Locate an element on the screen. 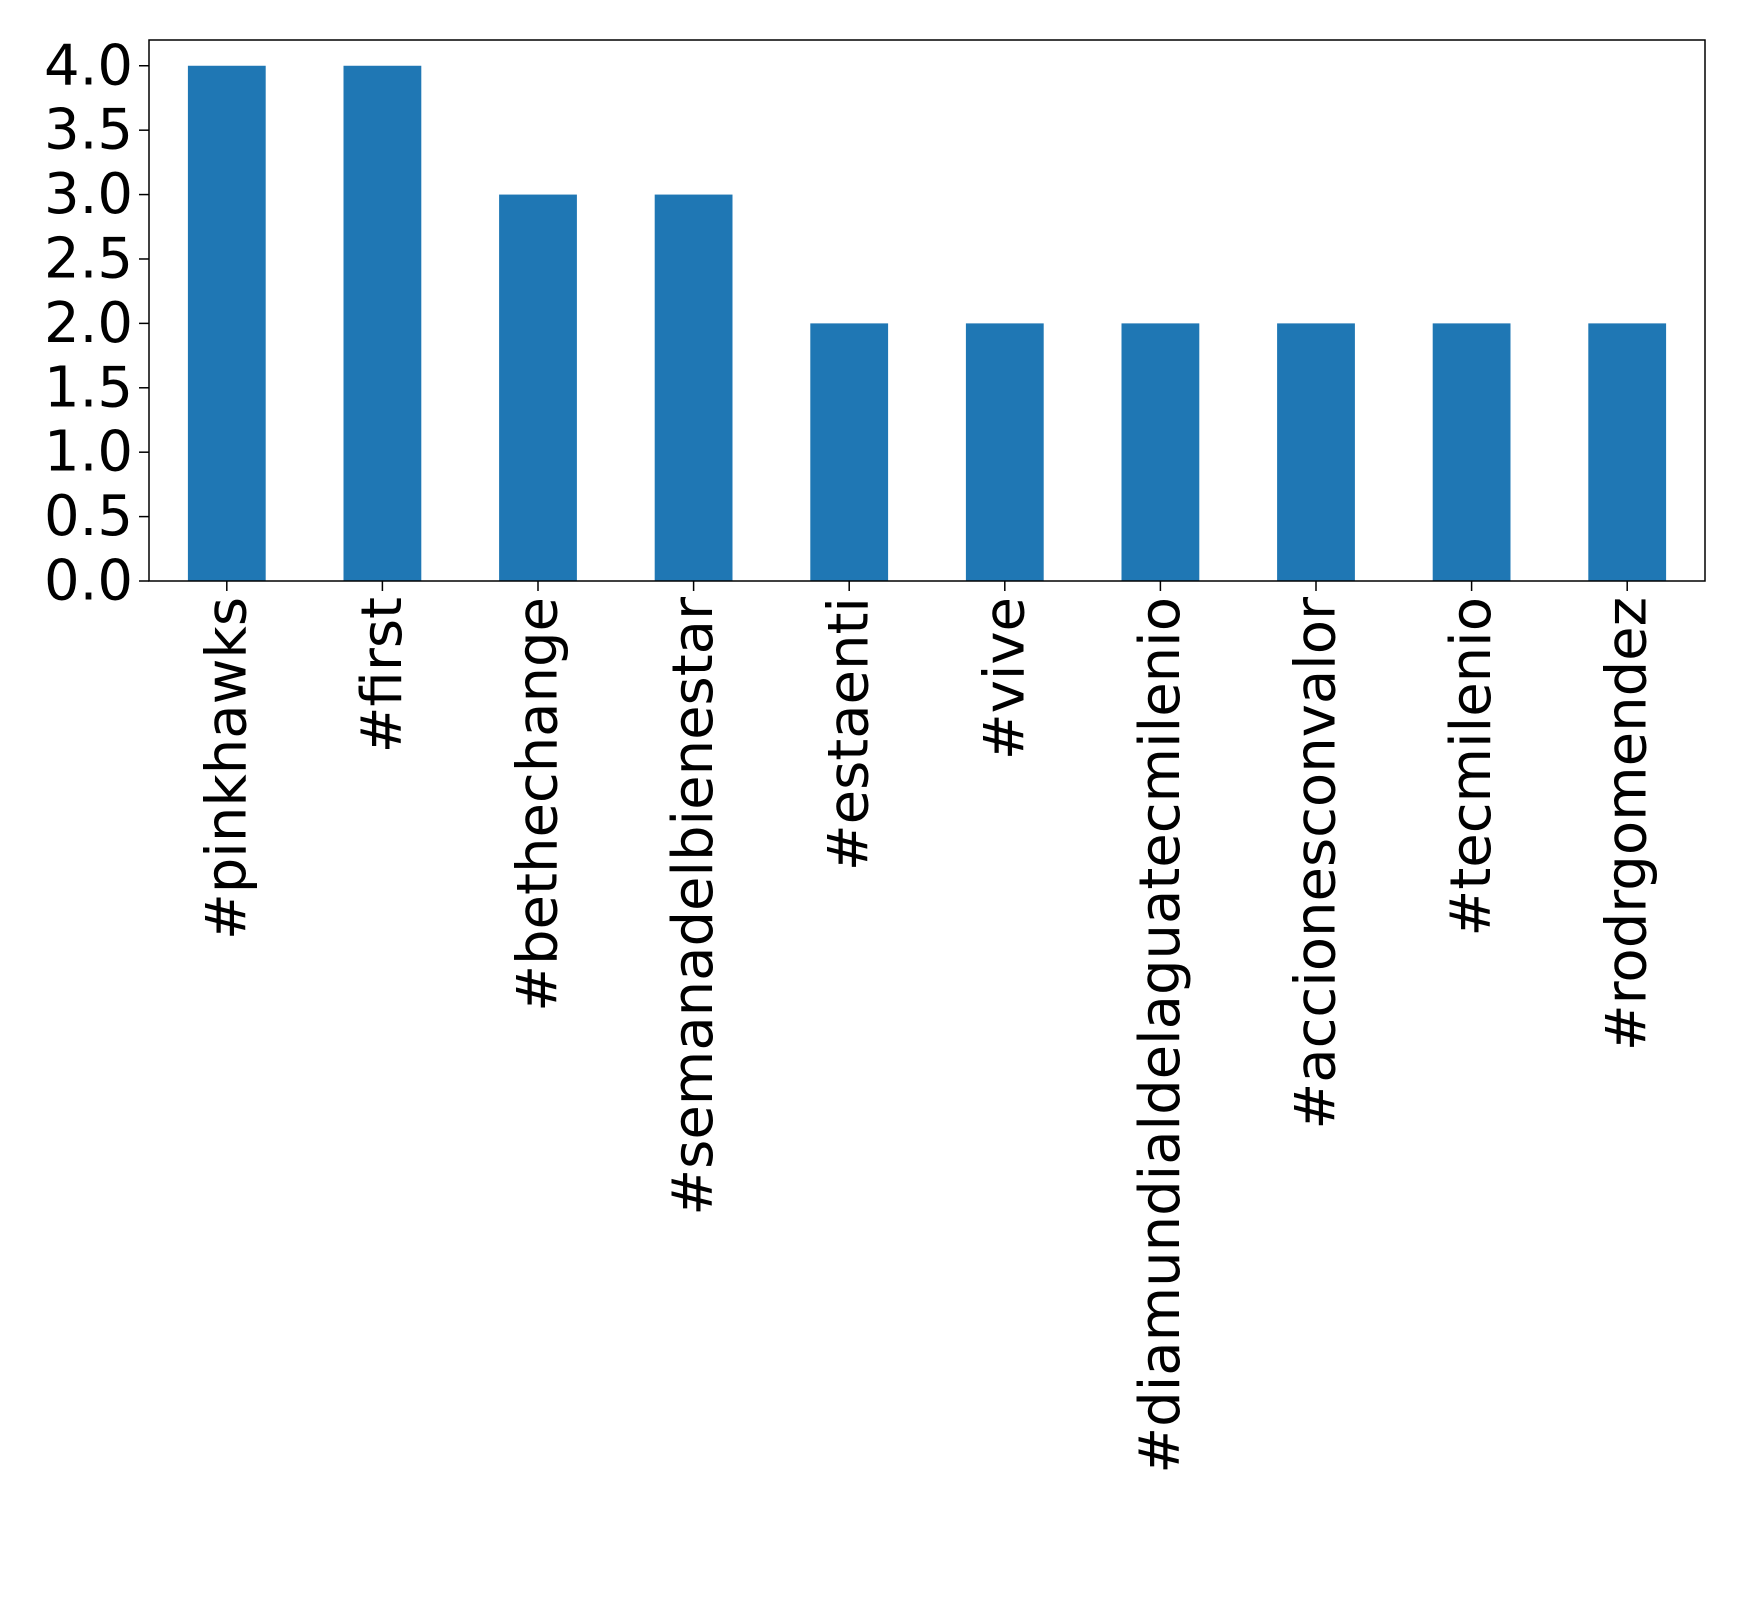 The image size is (1739, 1606). bar-semanadelbienestar is located at coordinates (693, 387).